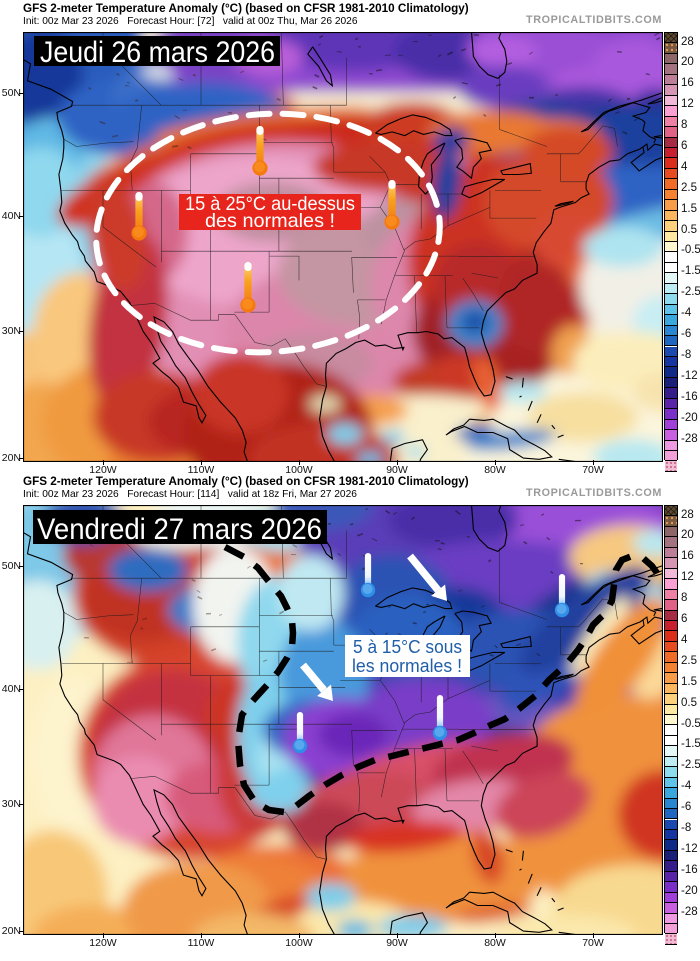 The image size is (700, 961). Describe the element at coordinates (179, 529) in the screenshot. I see `svg-text: Vendredi 27 mars 2026` at that location.